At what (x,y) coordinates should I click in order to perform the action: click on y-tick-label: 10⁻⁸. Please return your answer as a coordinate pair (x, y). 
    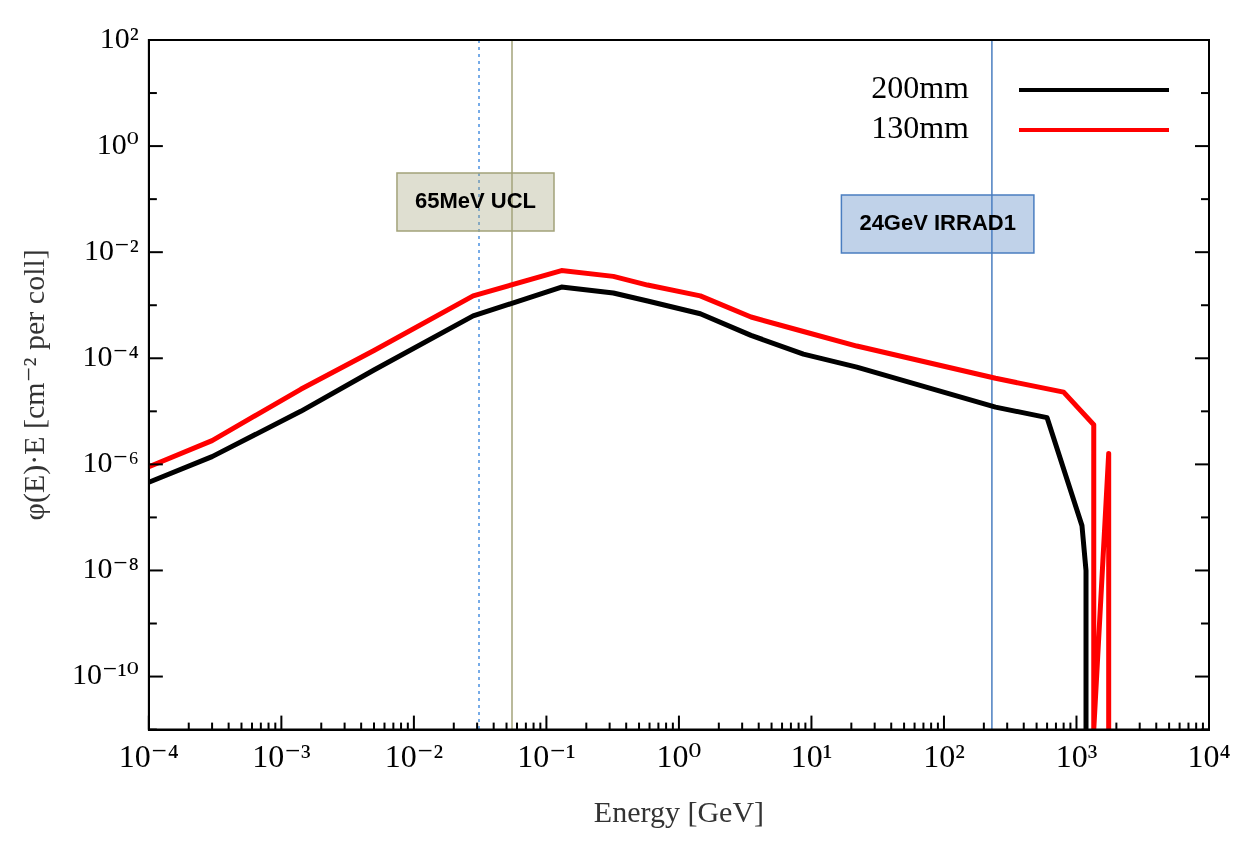
    Looking at the image, I should click on (110, 568).